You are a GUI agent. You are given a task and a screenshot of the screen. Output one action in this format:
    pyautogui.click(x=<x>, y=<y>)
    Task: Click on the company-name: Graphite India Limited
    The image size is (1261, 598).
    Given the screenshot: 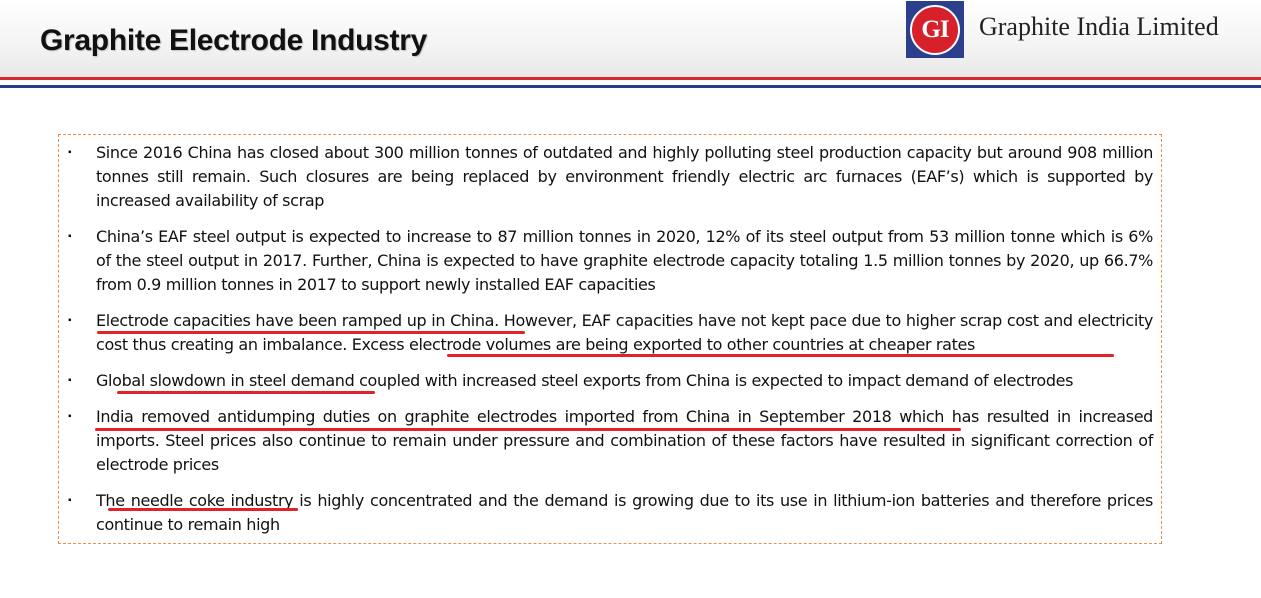 What is the action you would take?
    pyautogui.click(x=1099, y=26)
    